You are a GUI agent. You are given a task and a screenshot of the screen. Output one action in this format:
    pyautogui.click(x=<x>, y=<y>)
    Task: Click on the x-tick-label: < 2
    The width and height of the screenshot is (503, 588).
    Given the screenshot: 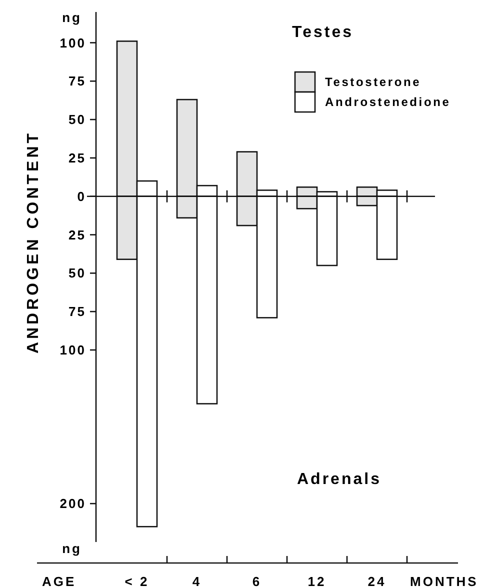 What is the action you would take?
    pyautogui.click(x=137, y=581)
    